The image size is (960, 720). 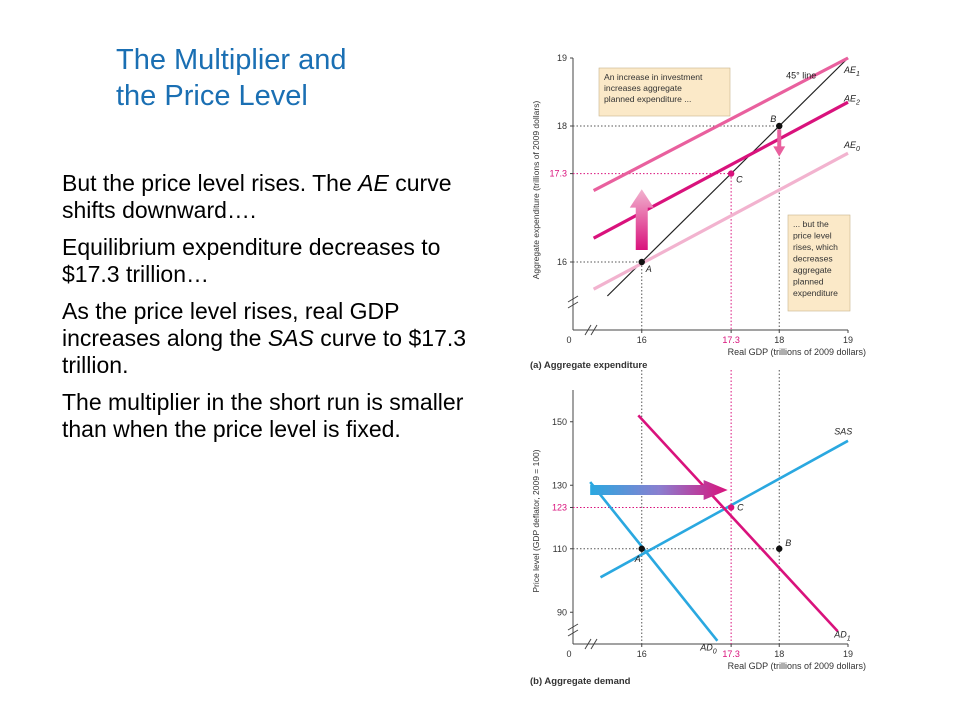 I want to click on slide-title-line-1: The Multiplier and, so click(x=231, y=60).